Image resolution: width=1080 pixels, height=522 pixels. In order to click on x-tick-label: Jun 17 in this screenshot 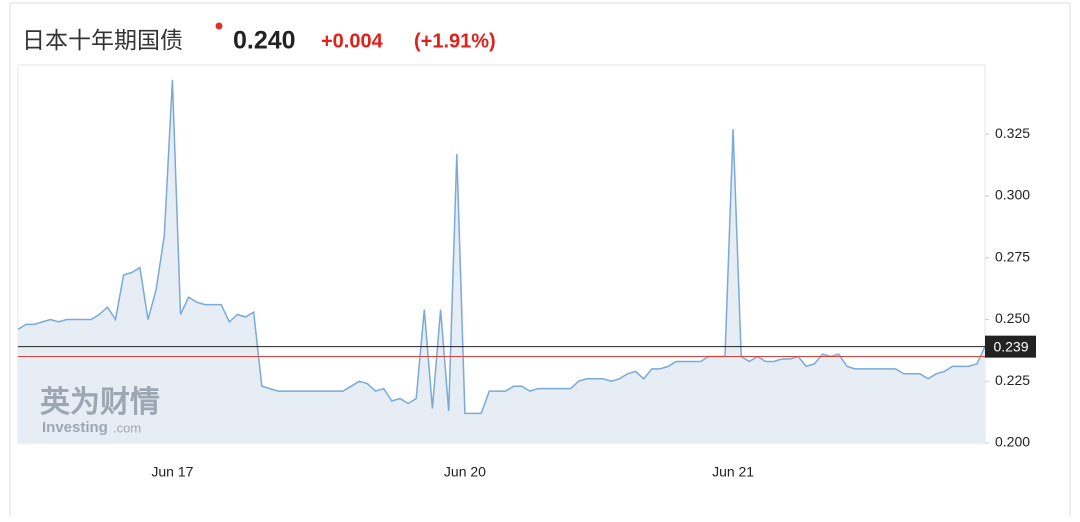, I will do `click(172, 472)`.